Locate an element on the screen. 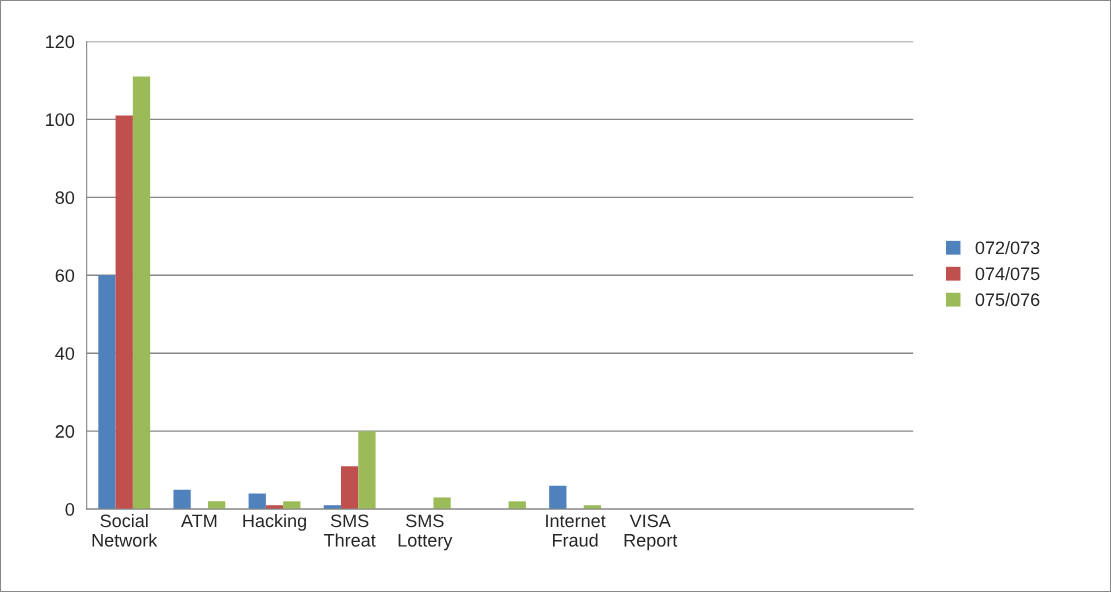 The image size is (1111, 592). x-tick-label: SMS Lottery is located at coordinates (425, 532).